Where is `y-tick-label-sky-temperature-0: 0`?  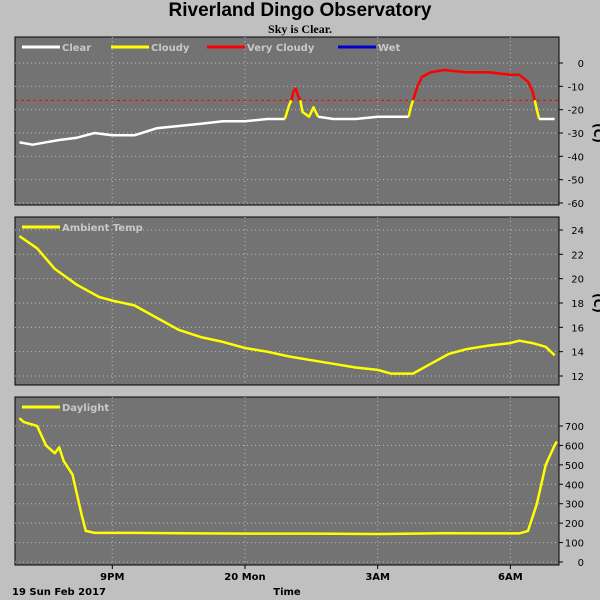 y-tick-label-sky-temperature-0: 0 is located at coordinates (581, 64).